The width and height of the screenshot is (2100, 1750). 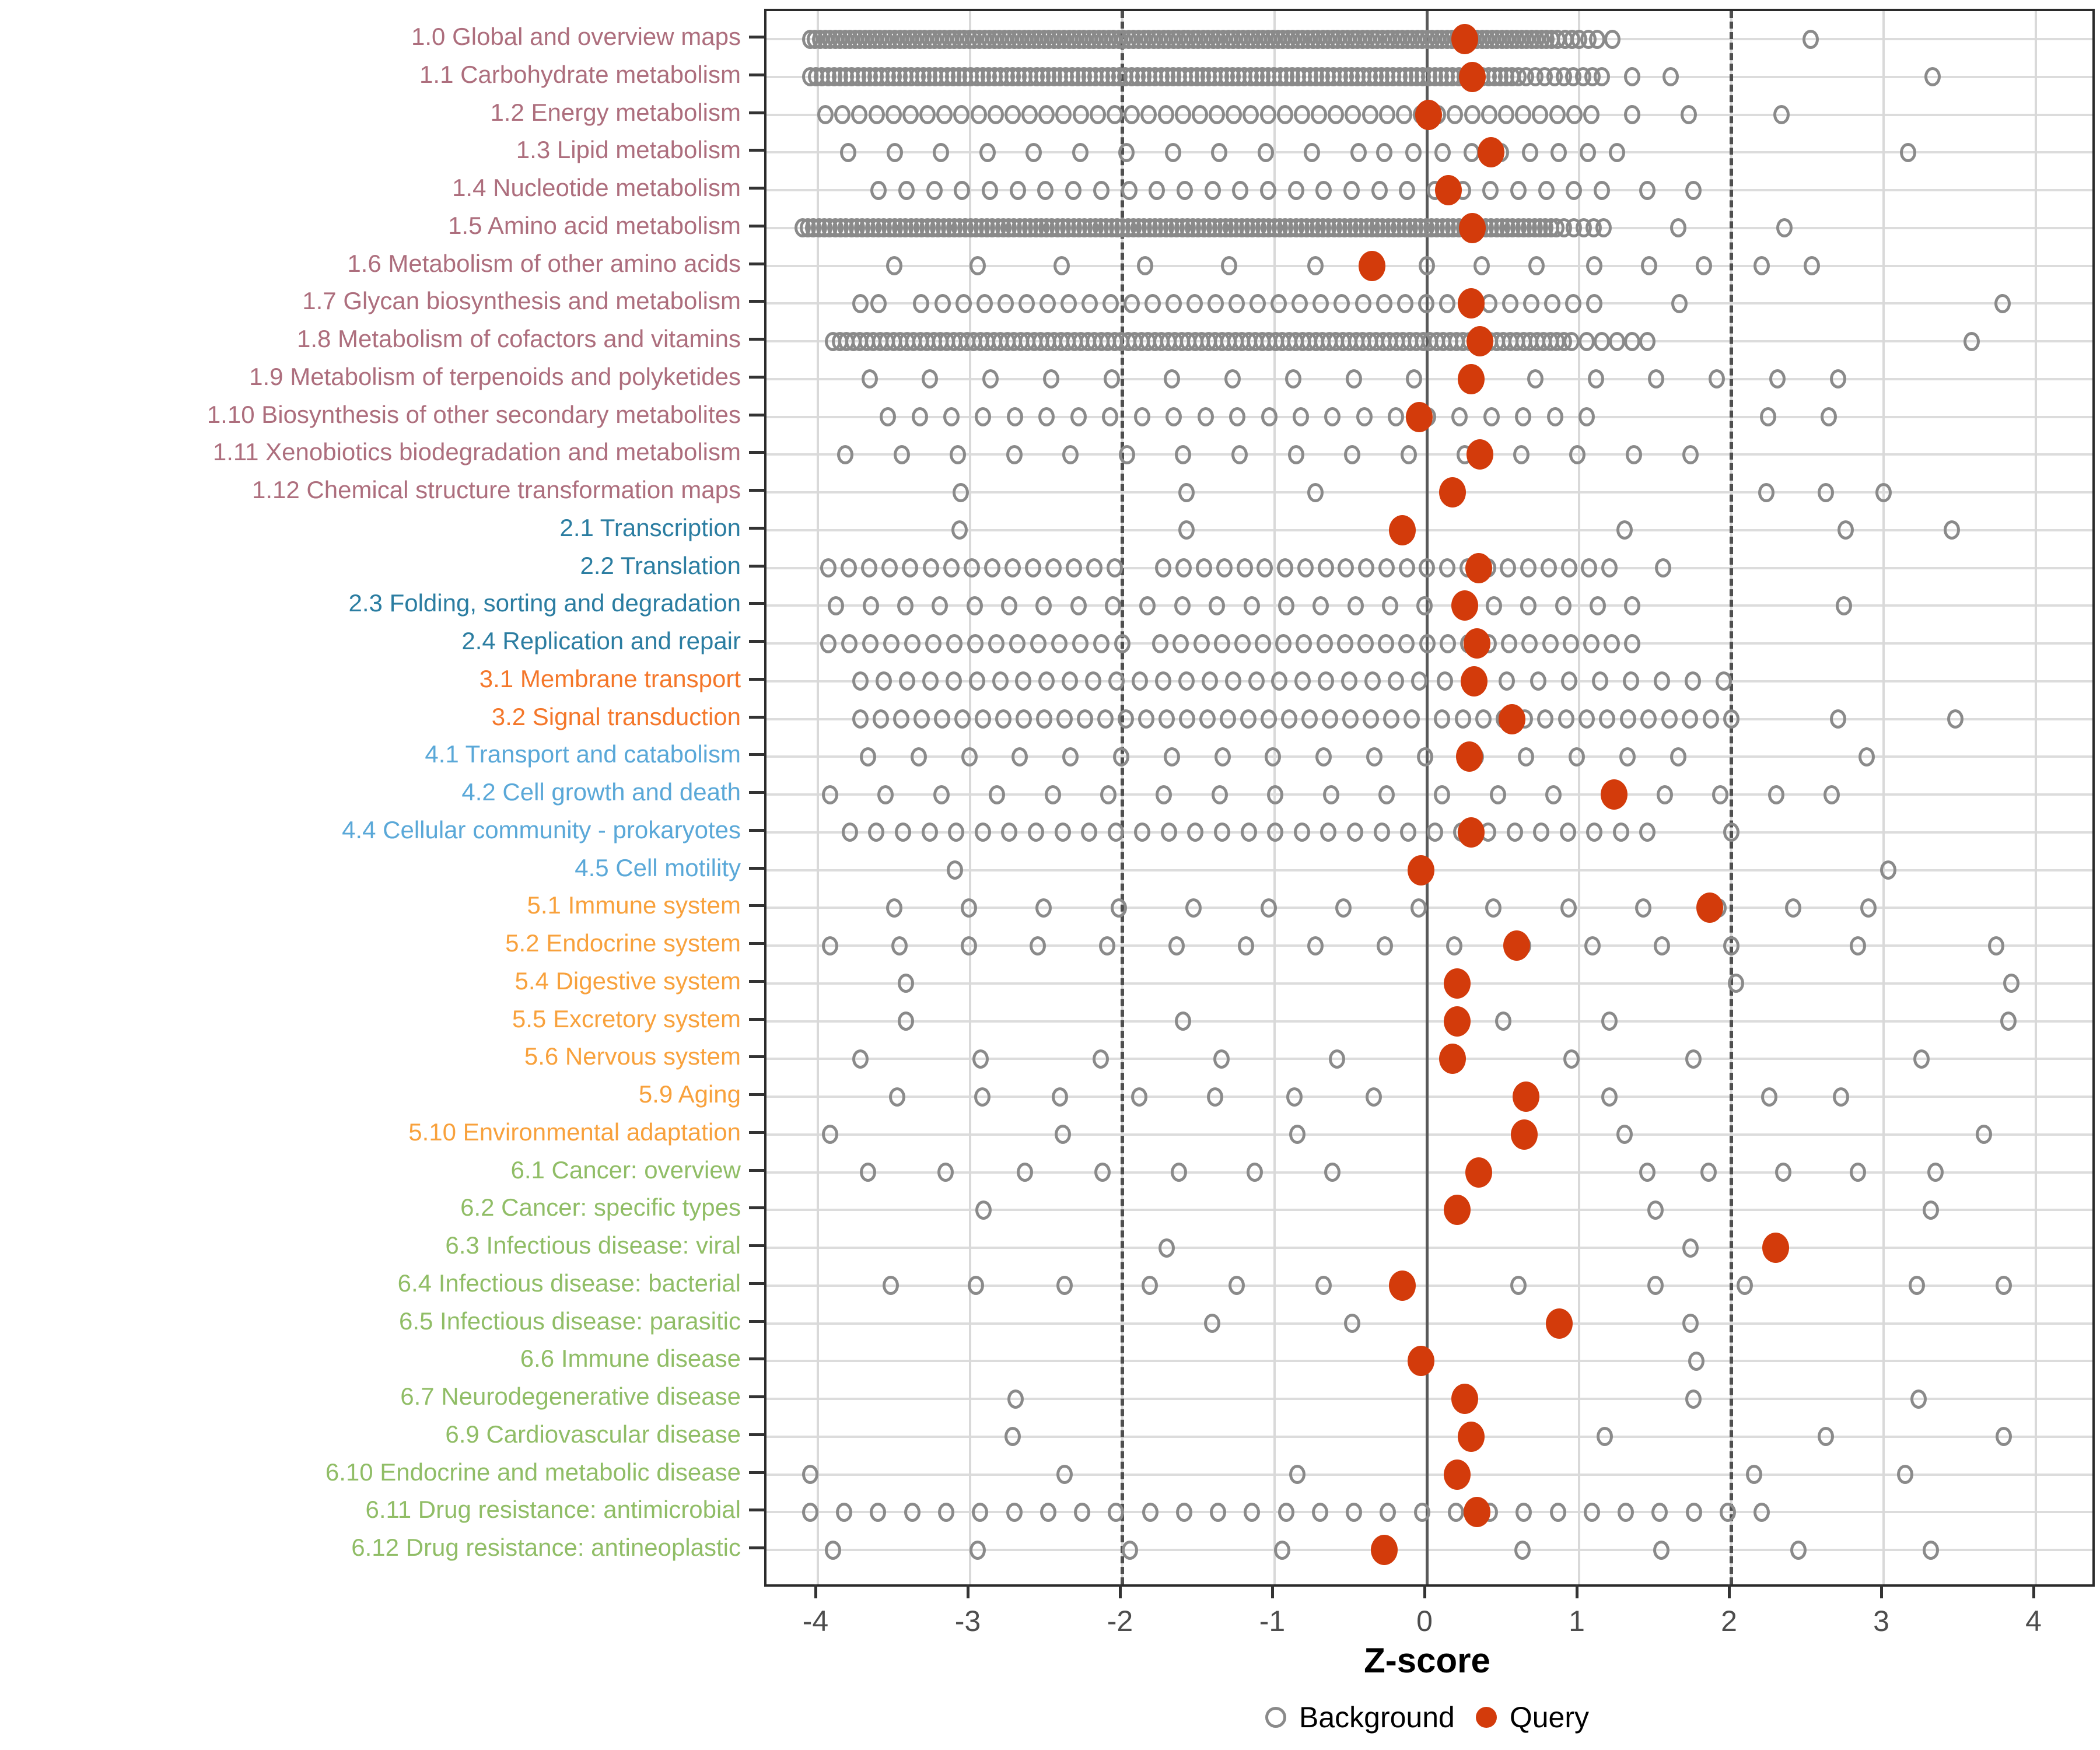 I want to click on category-label: 1.6 Metabolism of other amino acids, so click(x=544, y=263).